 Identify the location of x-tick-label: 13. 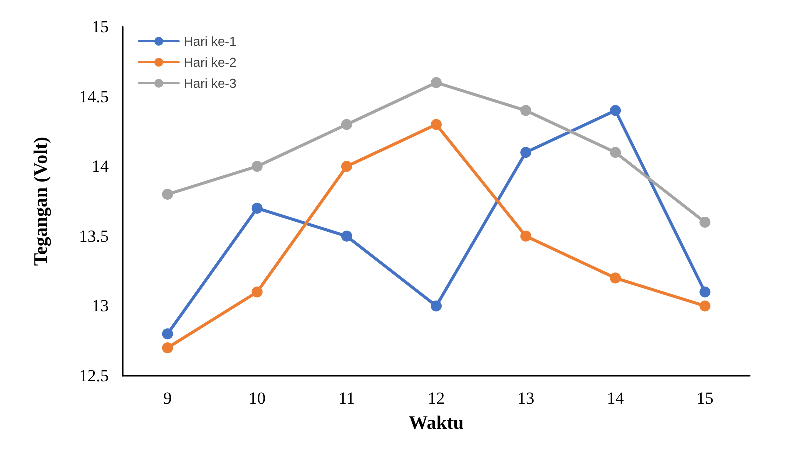
(526, 398).